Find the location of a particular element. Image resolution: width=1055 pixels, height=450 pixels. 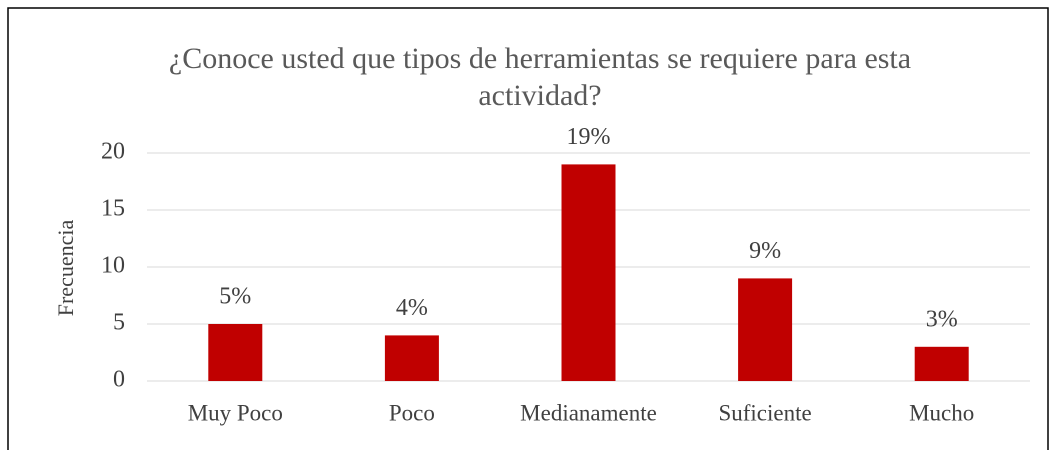

data-label: 5% is located at coordinates (235, 297).